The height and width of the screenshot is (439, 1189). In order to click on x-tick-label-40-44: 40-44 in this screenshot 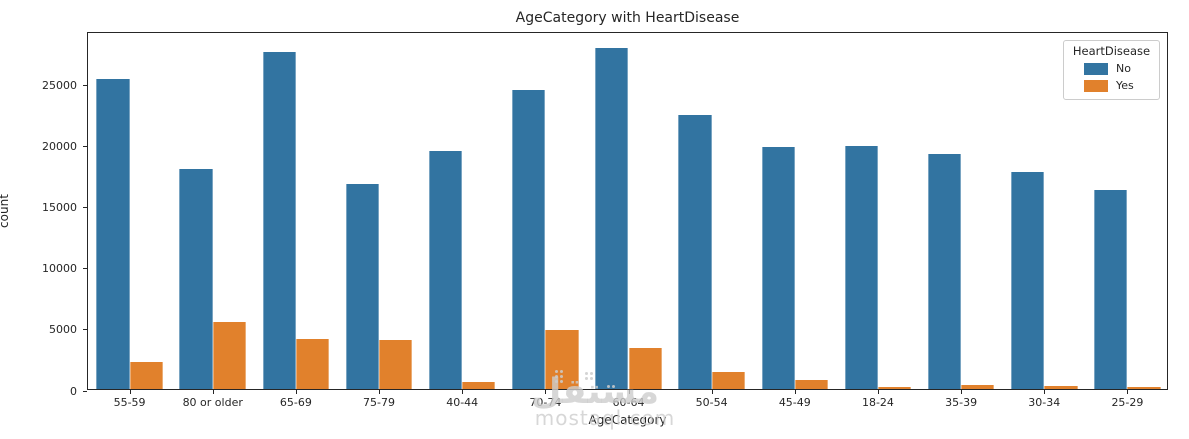, I will do `click(462, 402)`.